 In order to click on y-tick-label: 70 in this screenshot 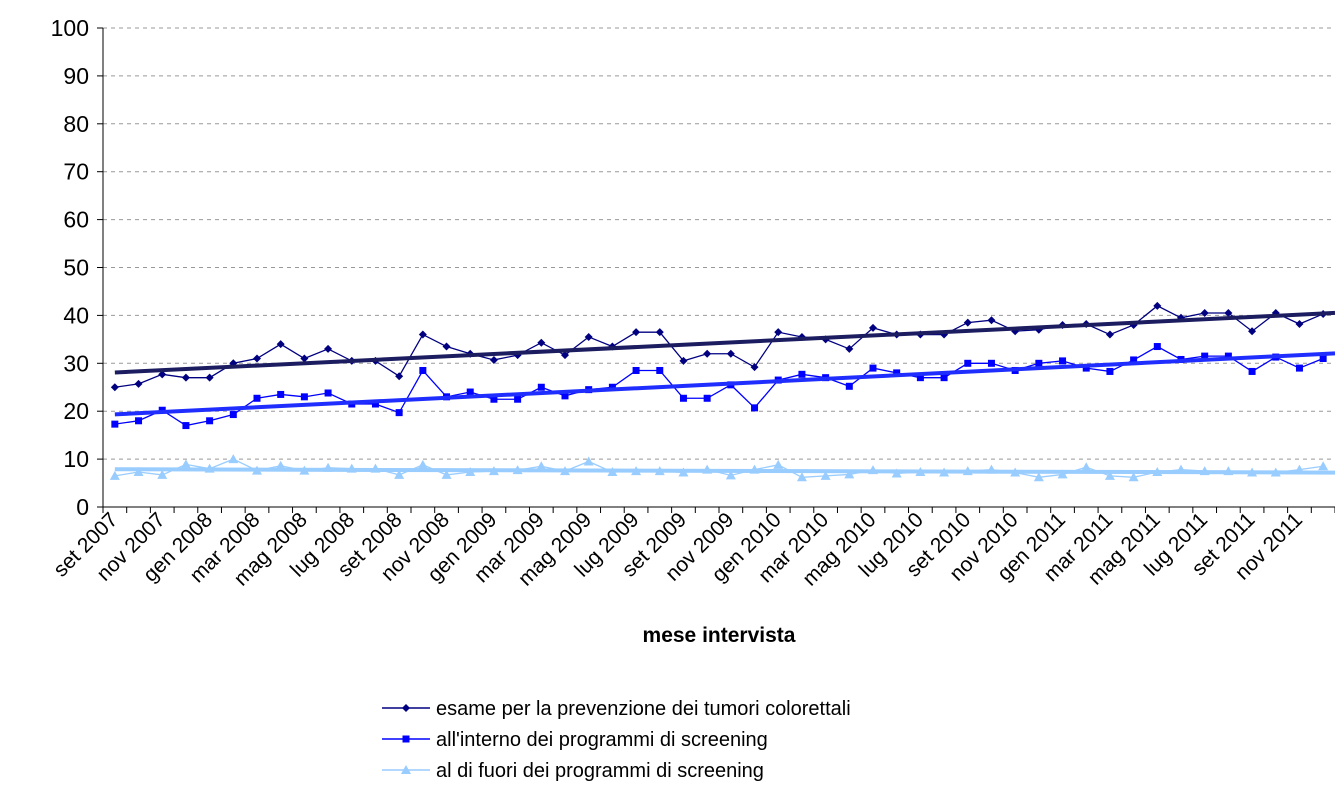, I will do `click(76, 172)`.